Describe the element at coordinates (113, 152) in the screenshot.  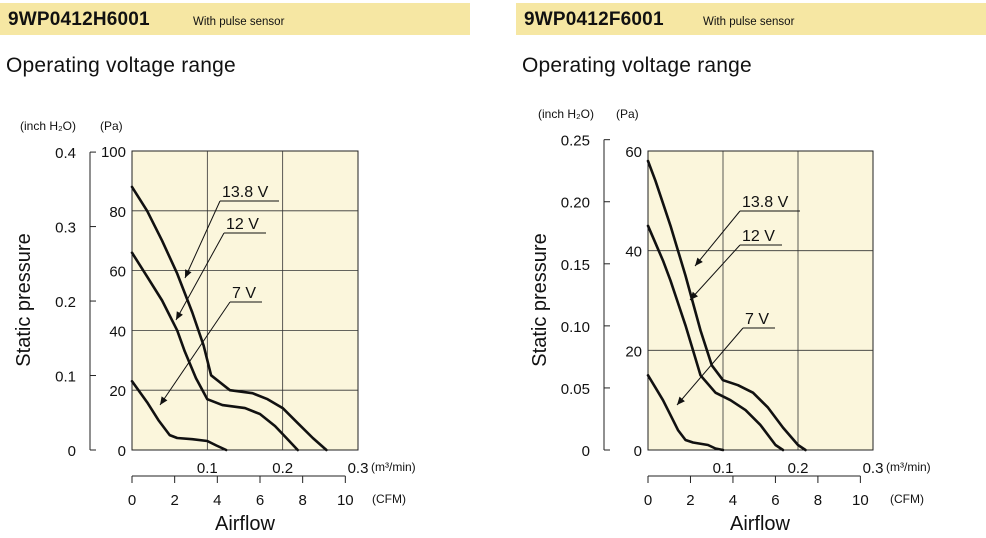
I see `pa-tick-label: 100` at that location.